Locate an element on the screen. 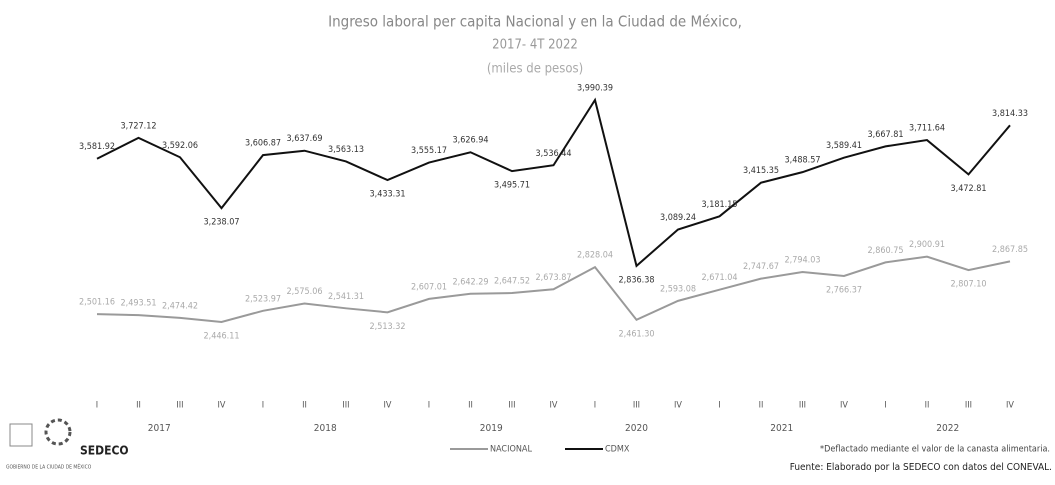 The width and height of the screenshot is (1055, 485). data-label: 3,814.33 is located at coordinates (1010, 114).